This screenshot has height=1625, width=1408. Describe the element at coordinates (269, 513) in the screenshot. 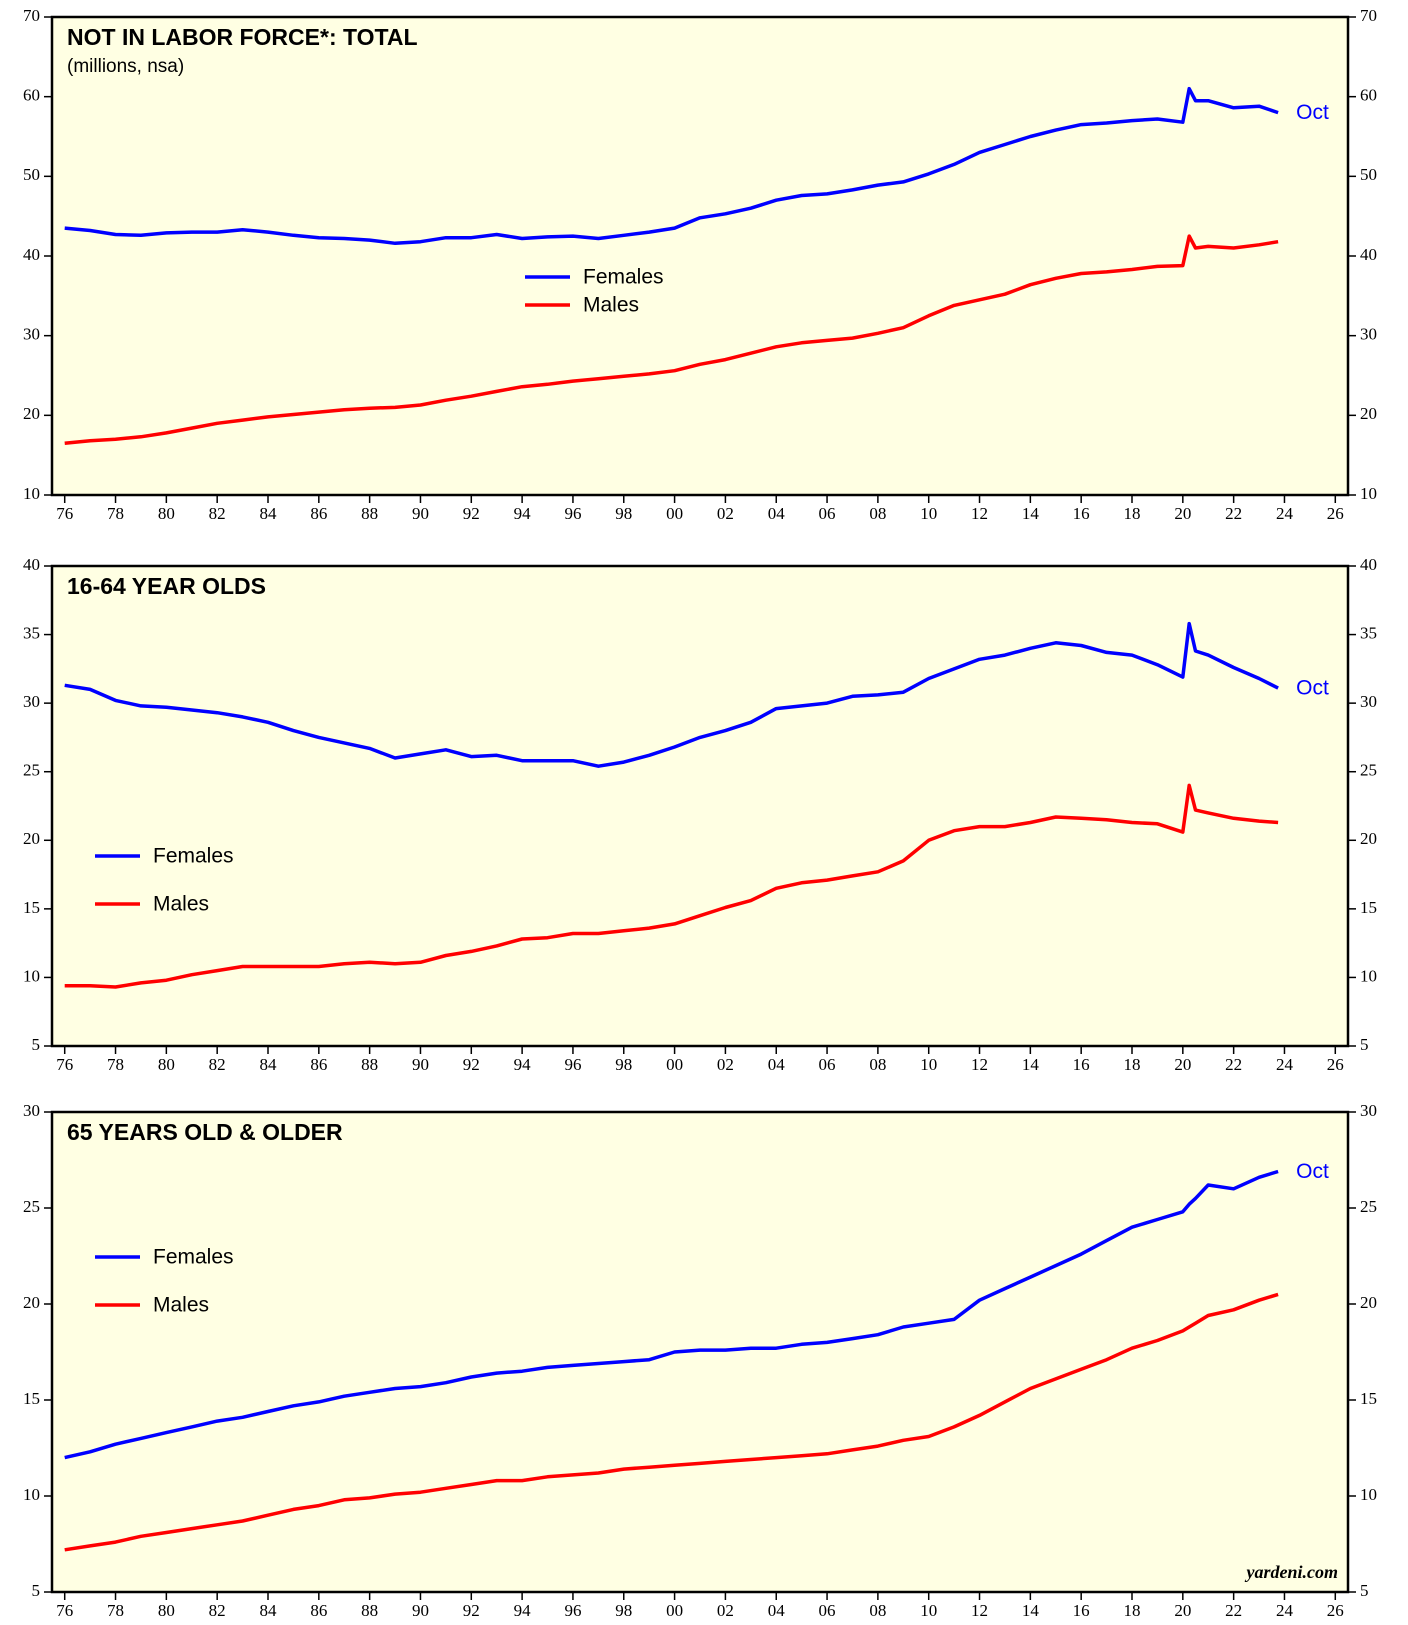

I see `x-tick-label: 84` at that location.